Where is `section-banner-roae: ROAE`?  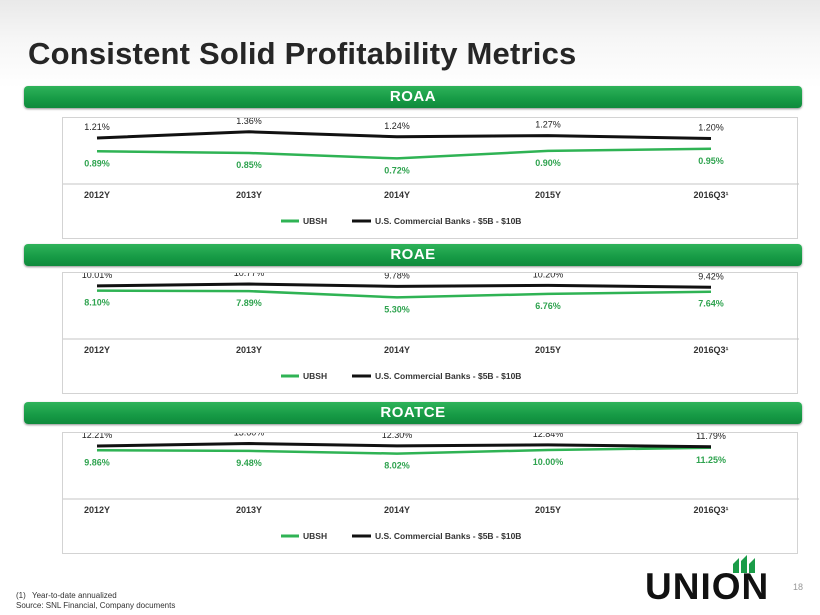
section-banner-roae: ROAE is located at coordinates (413, 255).